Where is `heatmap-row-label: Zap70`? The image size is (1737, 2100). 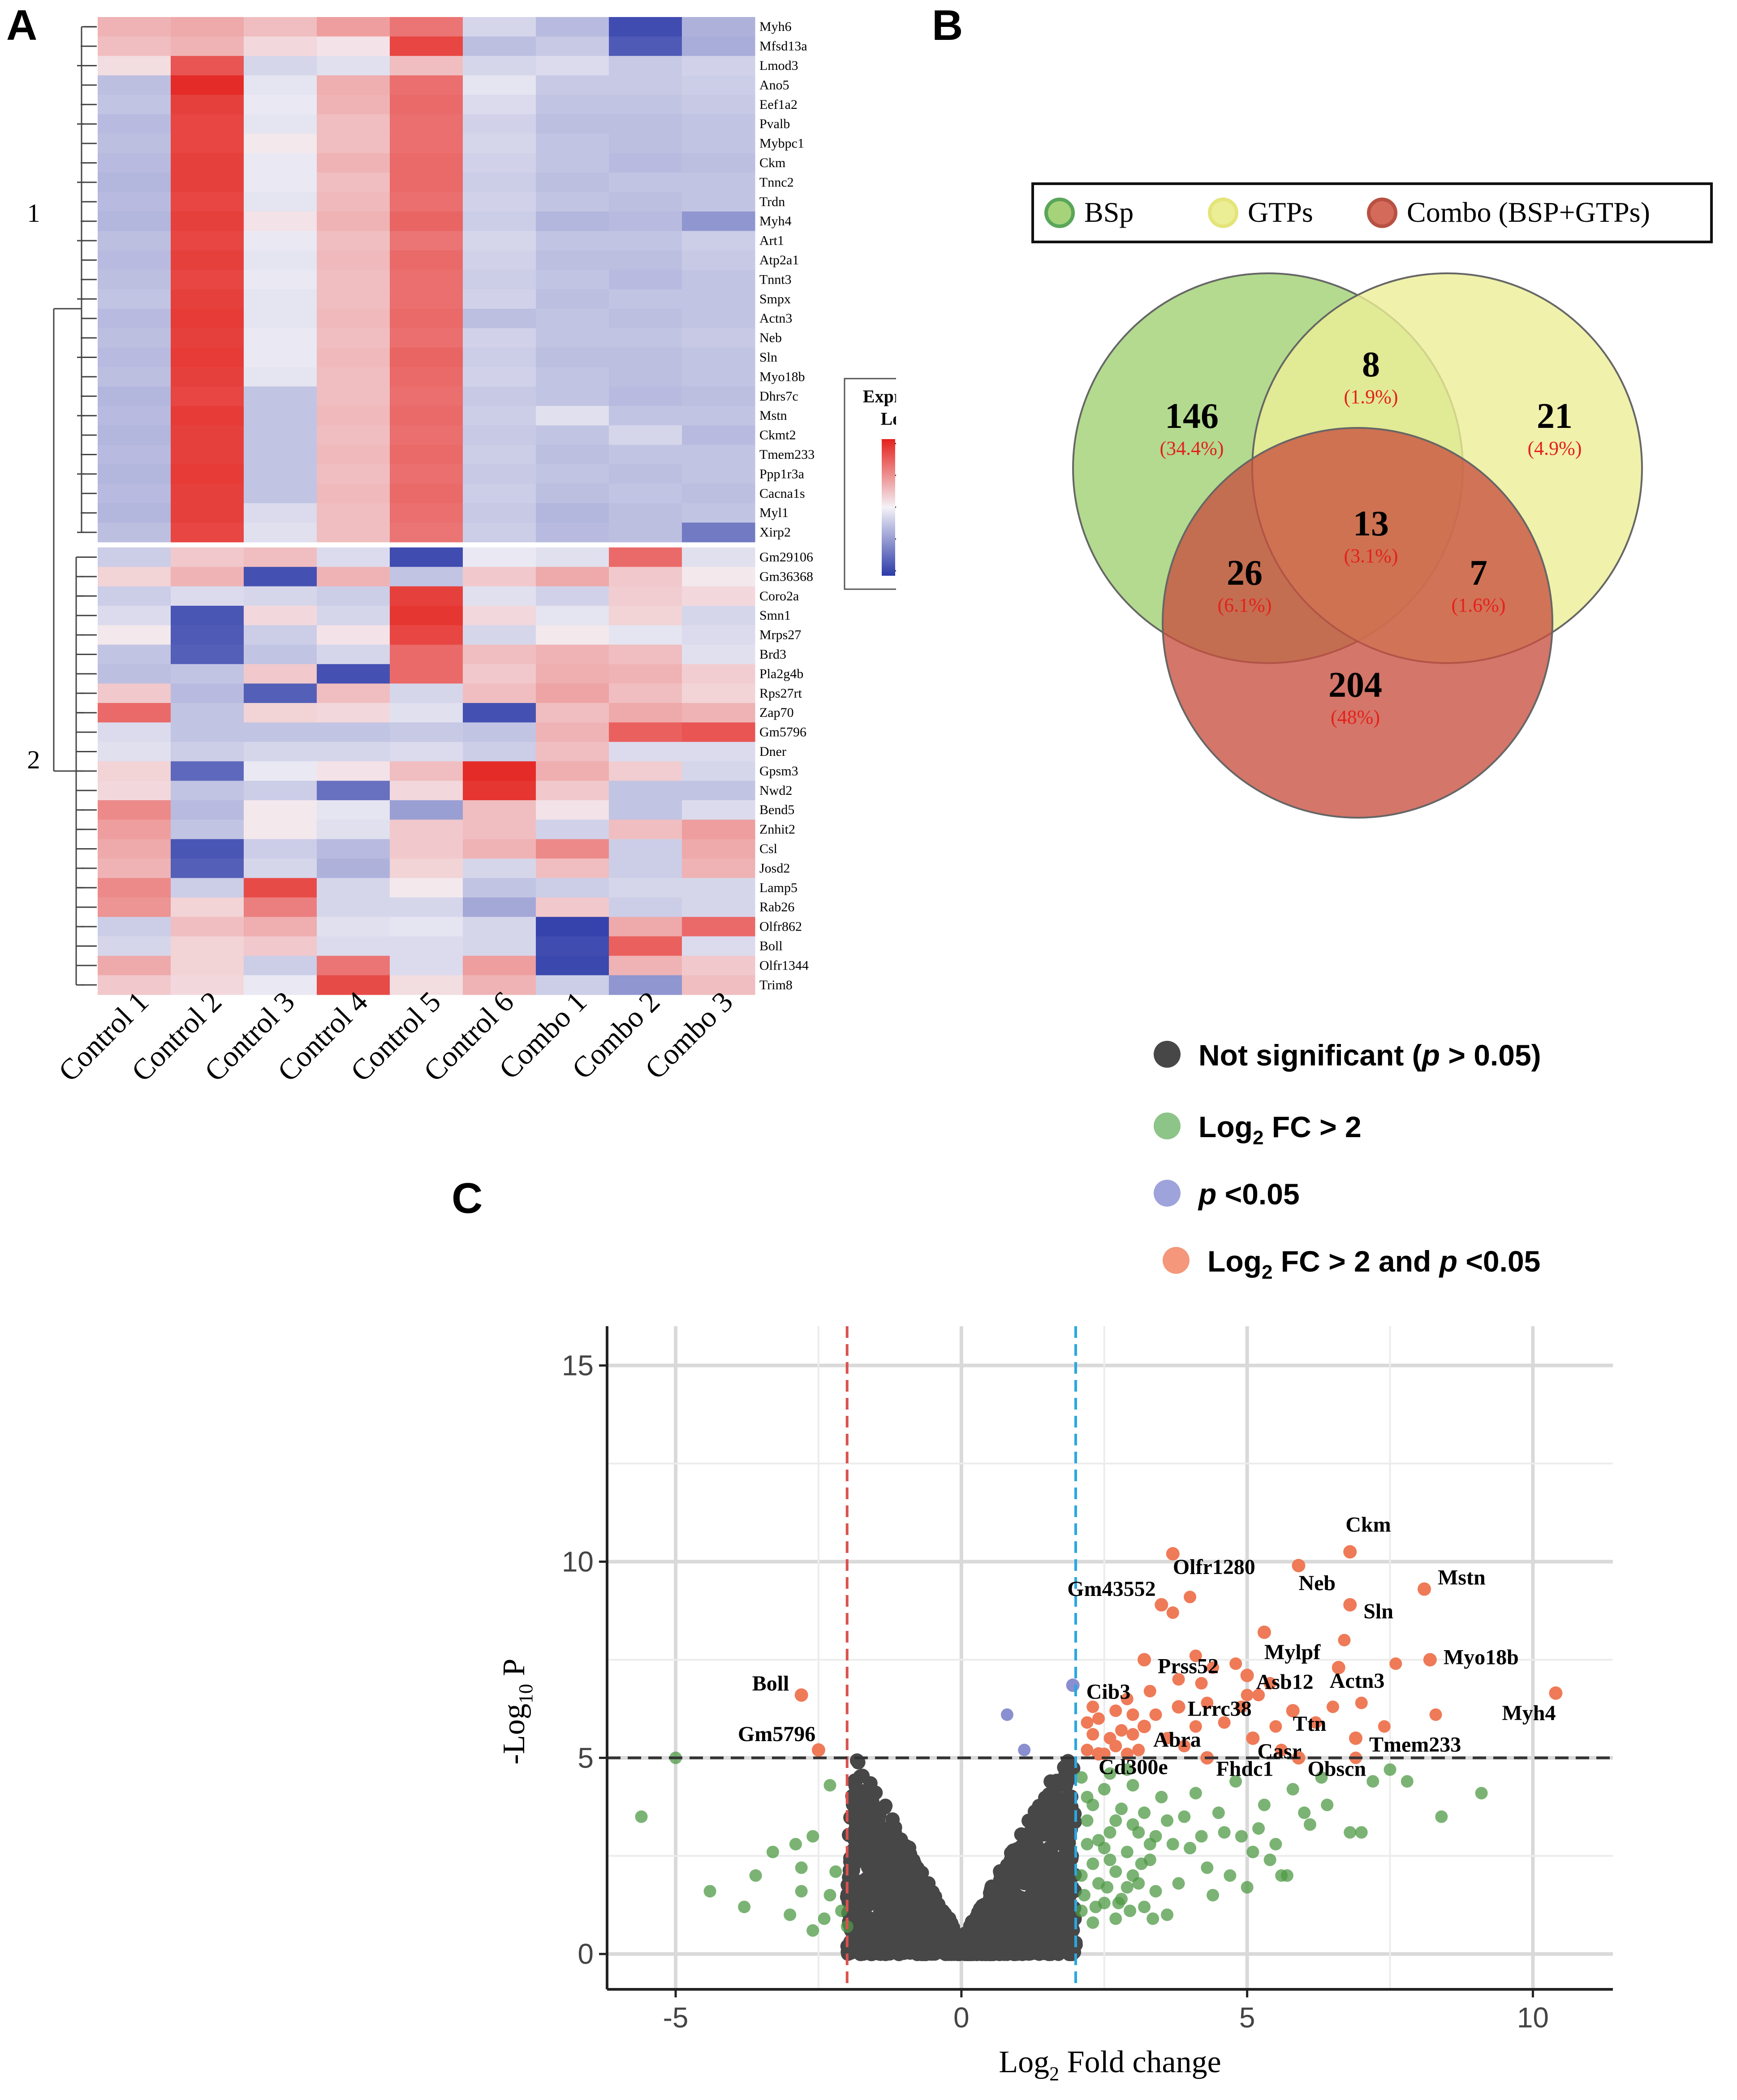
heatmap-row-label: Zap70 is located at coordinates (776, 712).